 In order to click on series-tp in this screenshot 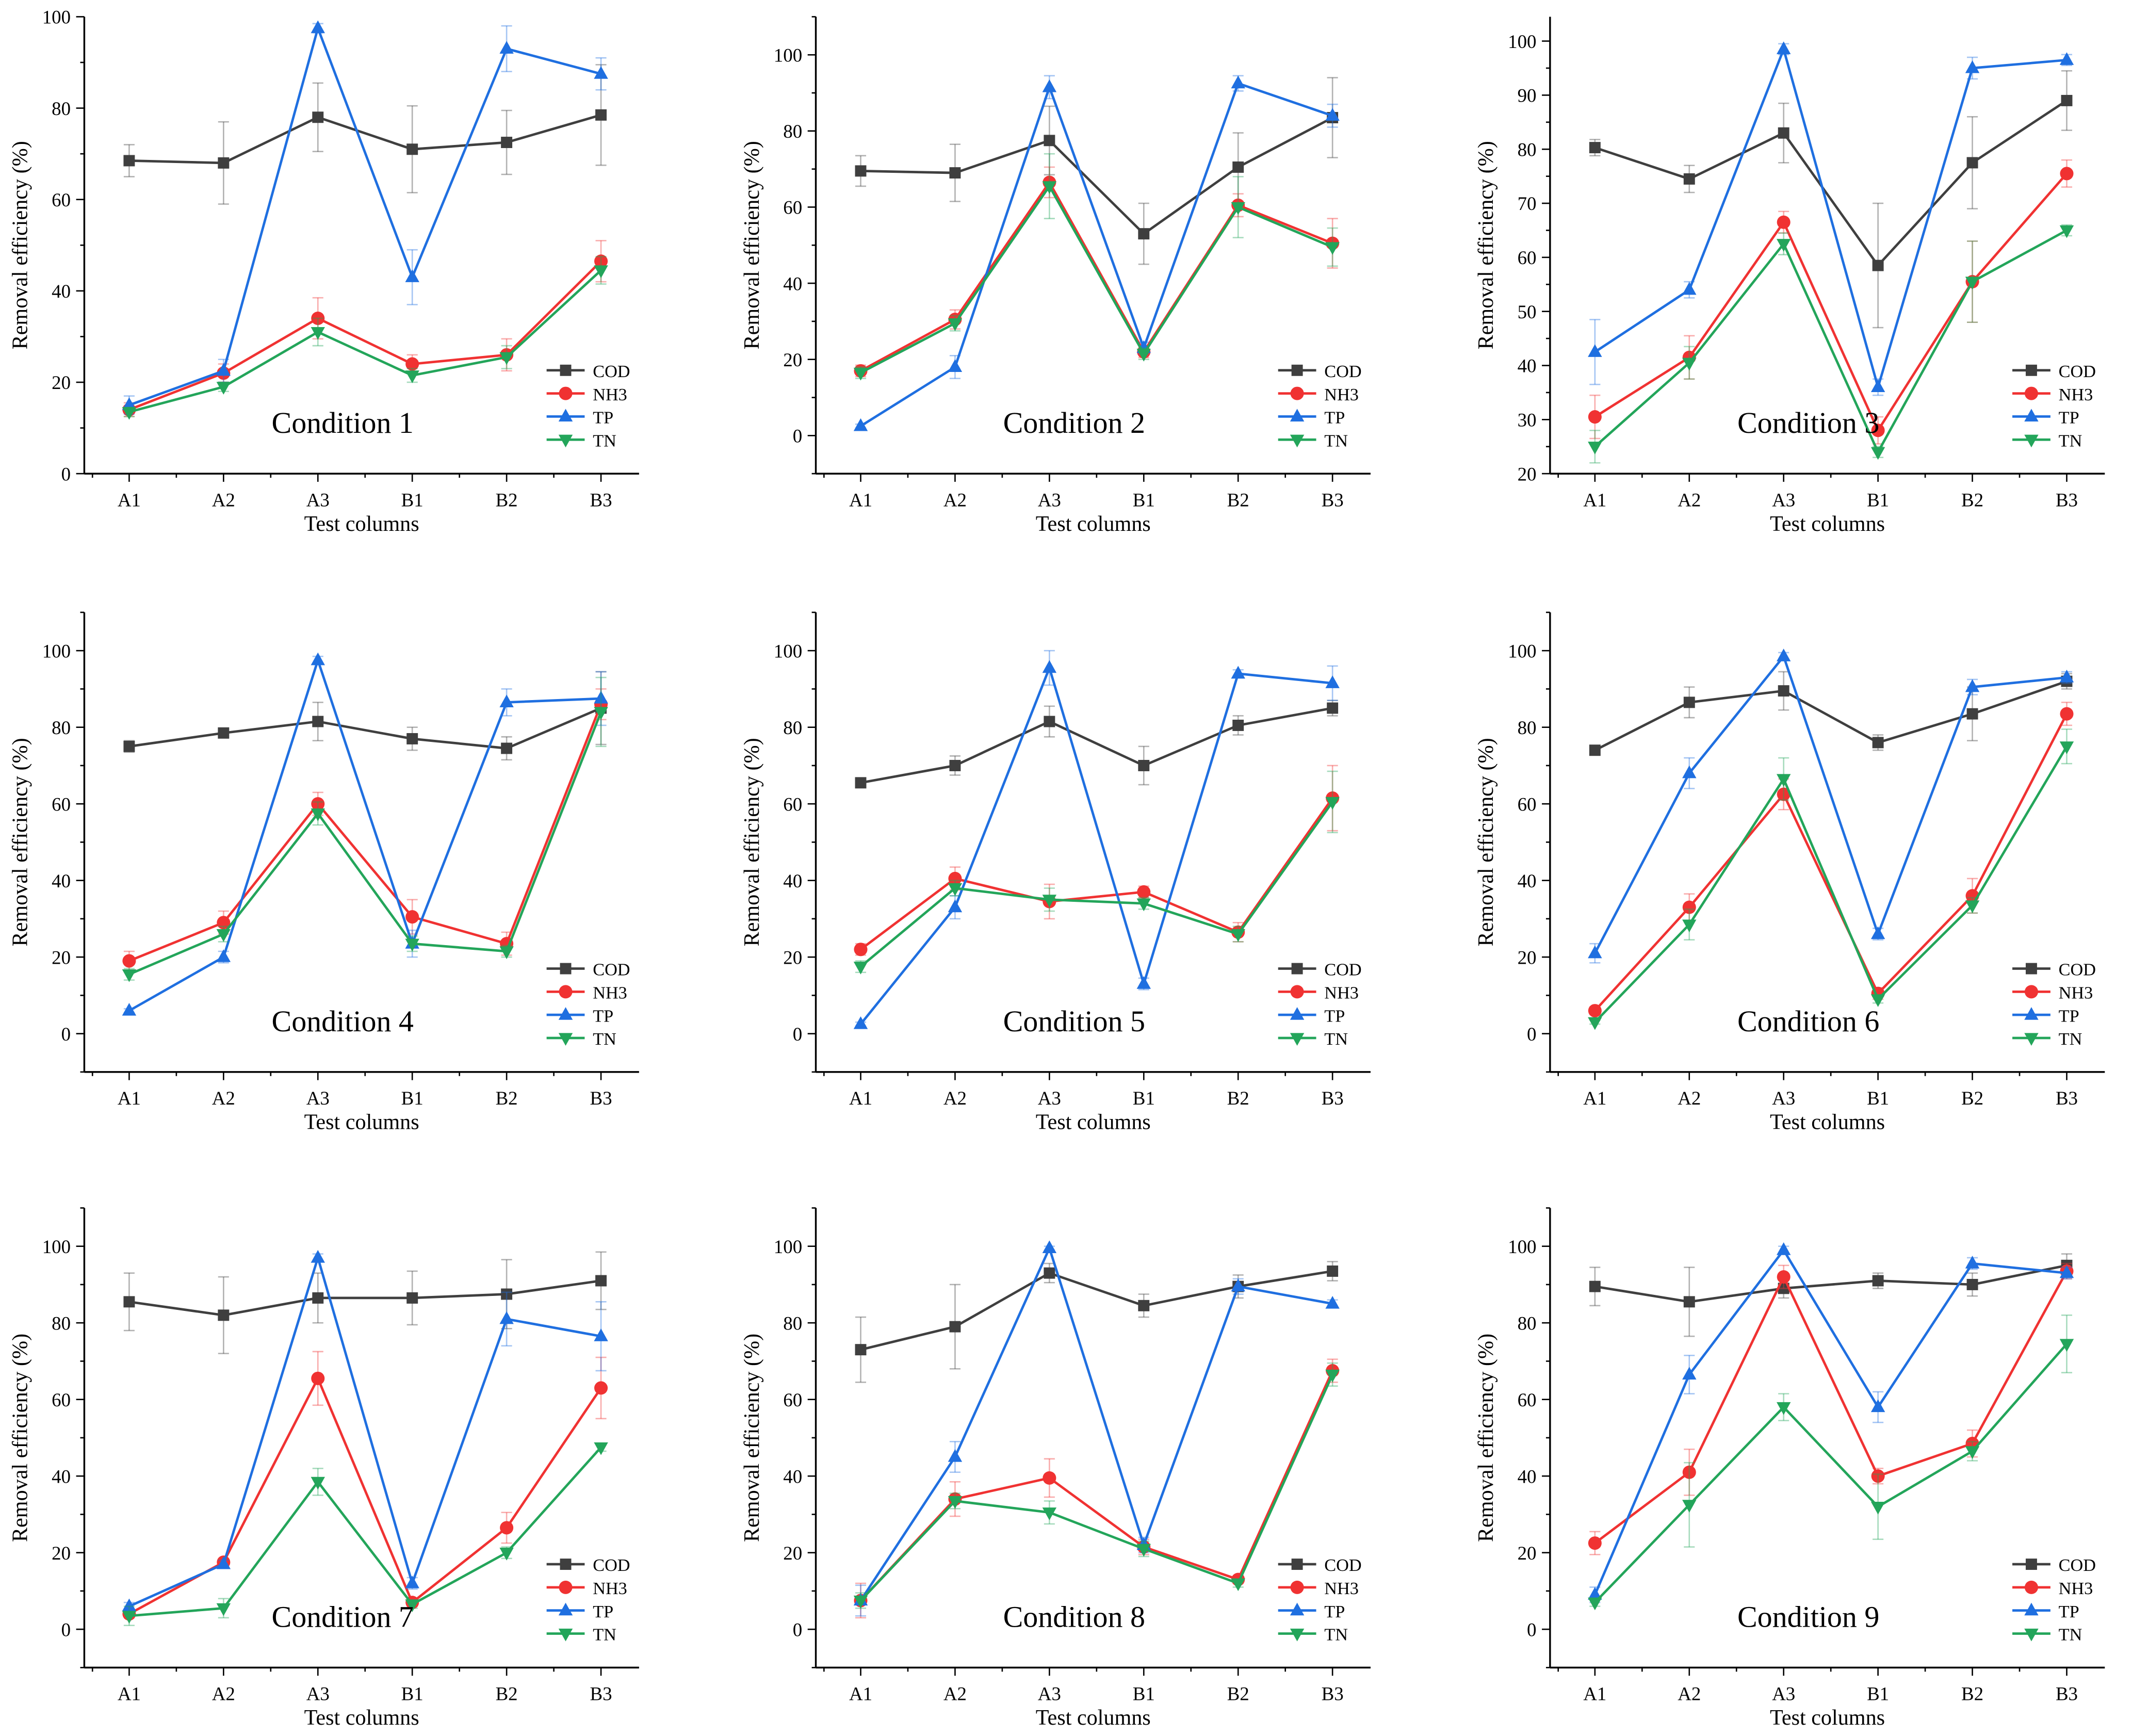, I will do `click(1831, 219)`.